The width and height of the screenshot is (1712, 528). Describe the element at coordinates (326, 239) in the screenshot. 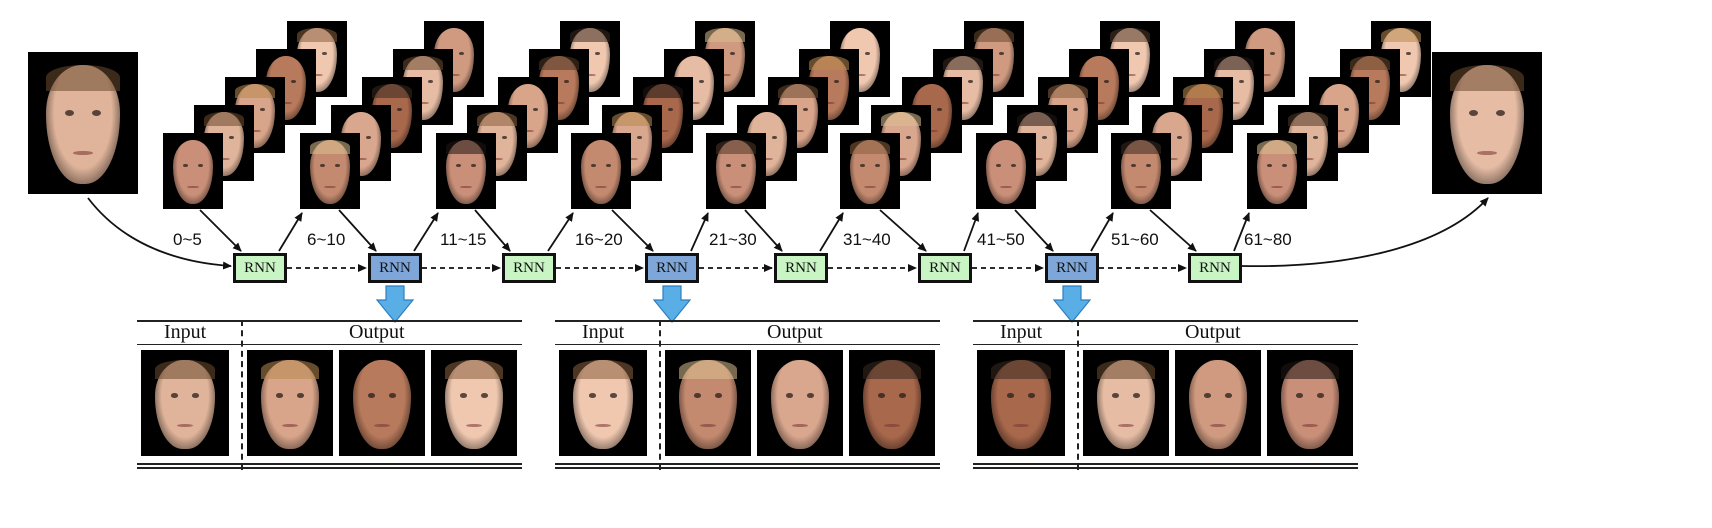

I see `age-group-label: 6~10` at that location.